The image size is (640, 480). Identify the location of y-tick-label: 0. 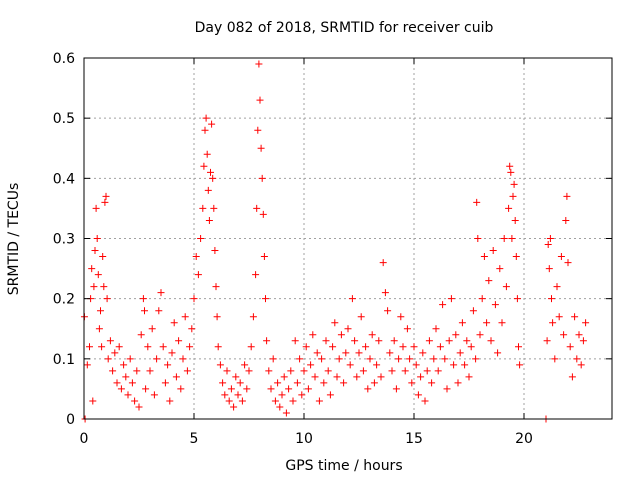
(70, 420).